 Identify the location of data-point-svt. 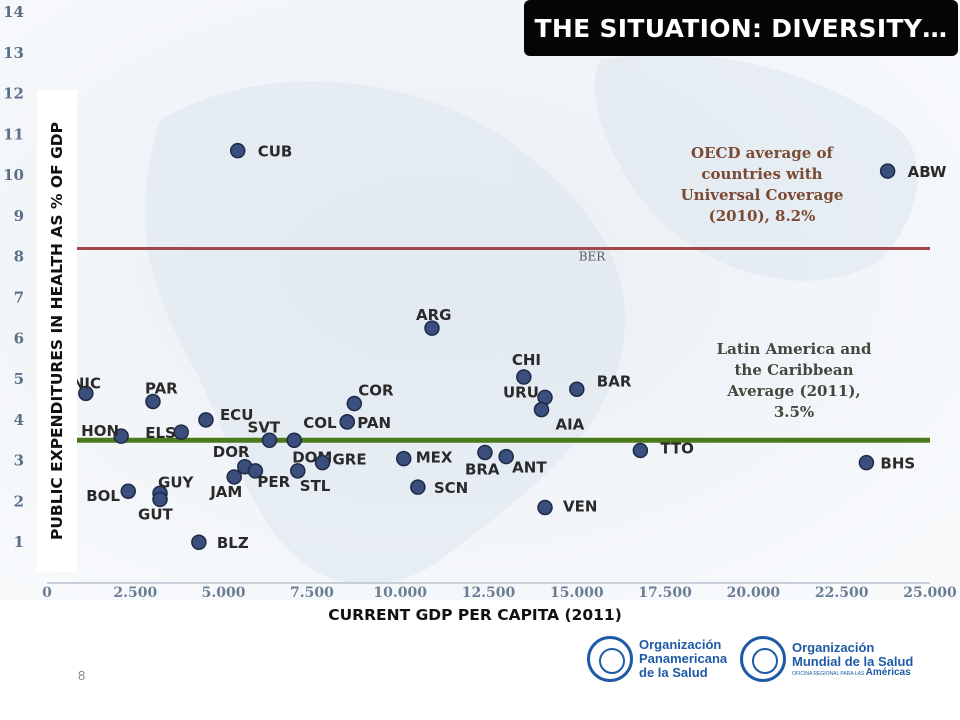
(269, 440).